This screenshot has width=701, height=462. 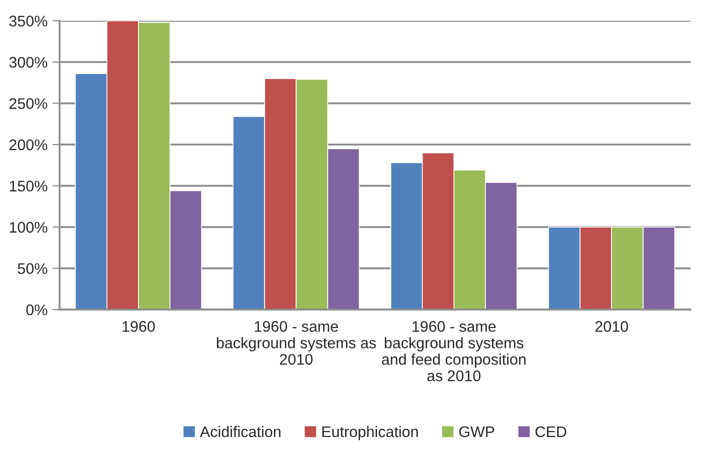 I want to click on y-tick-label: 350%, so click(x=28, y=21).